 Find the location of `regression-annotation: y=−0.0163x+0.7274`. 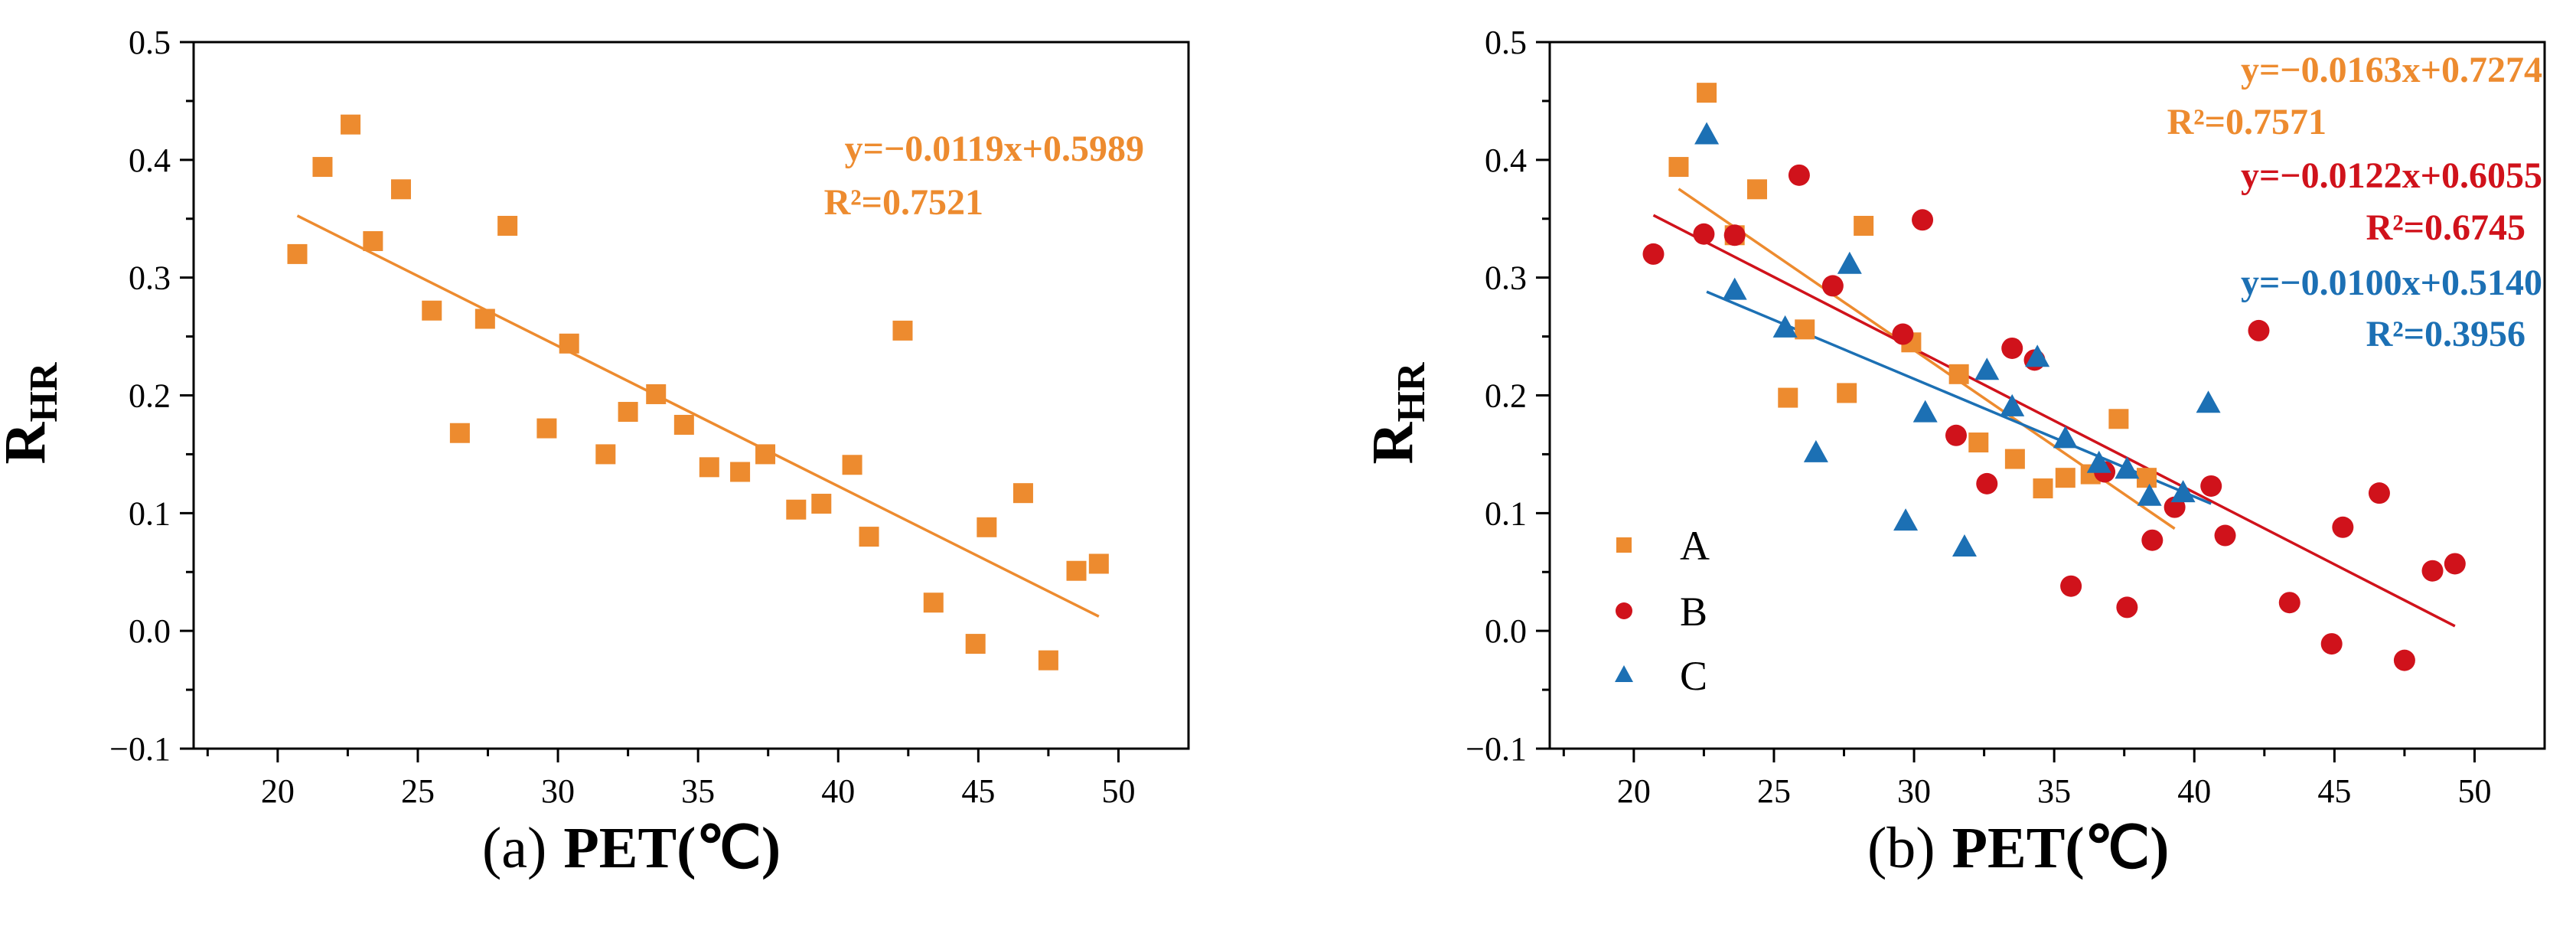

regression-annotation: y=−0.0163x+0.7274 is located at coordinates (2391, 70).